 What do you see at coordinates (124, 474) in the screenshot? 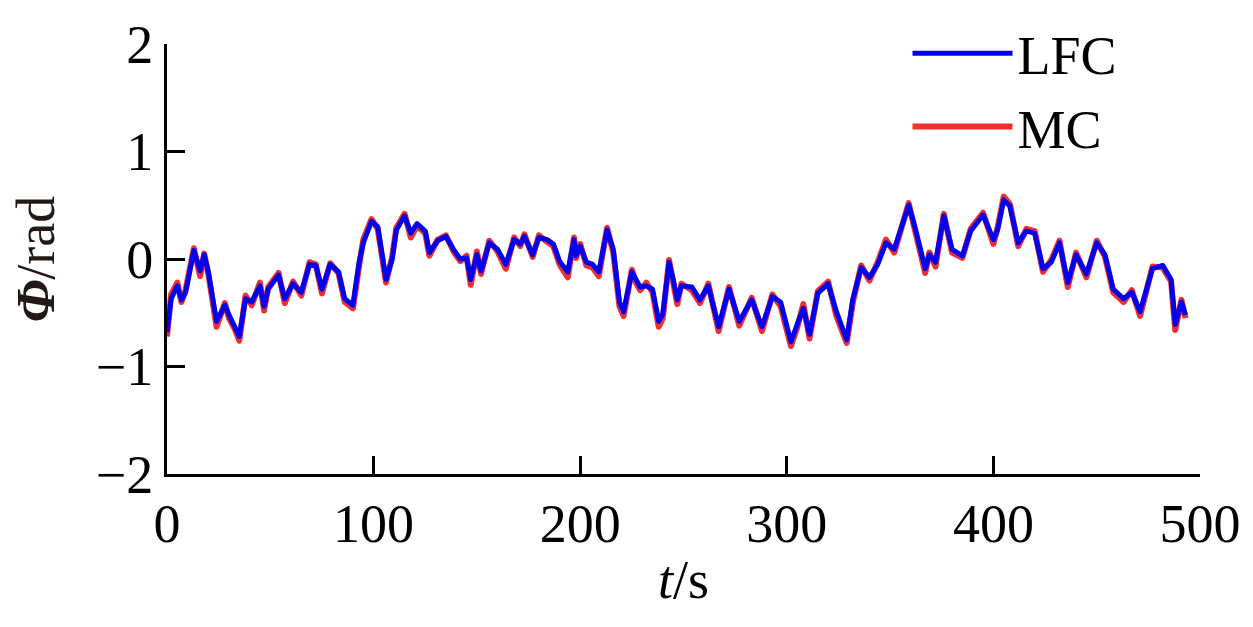
I see `y-tick-label: −2` at bounding box center [124, 474].